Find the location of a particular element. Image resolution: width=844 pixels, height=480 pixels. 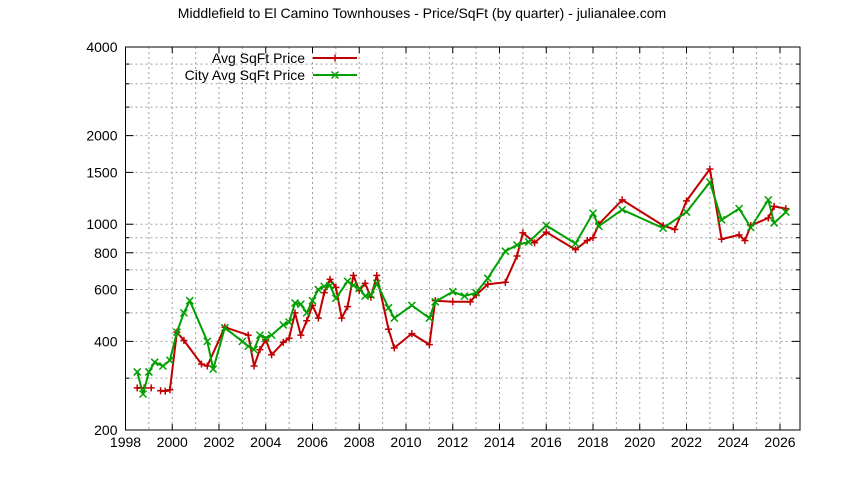

x-tick-label: 2004 is located at coordinates (265, 442).